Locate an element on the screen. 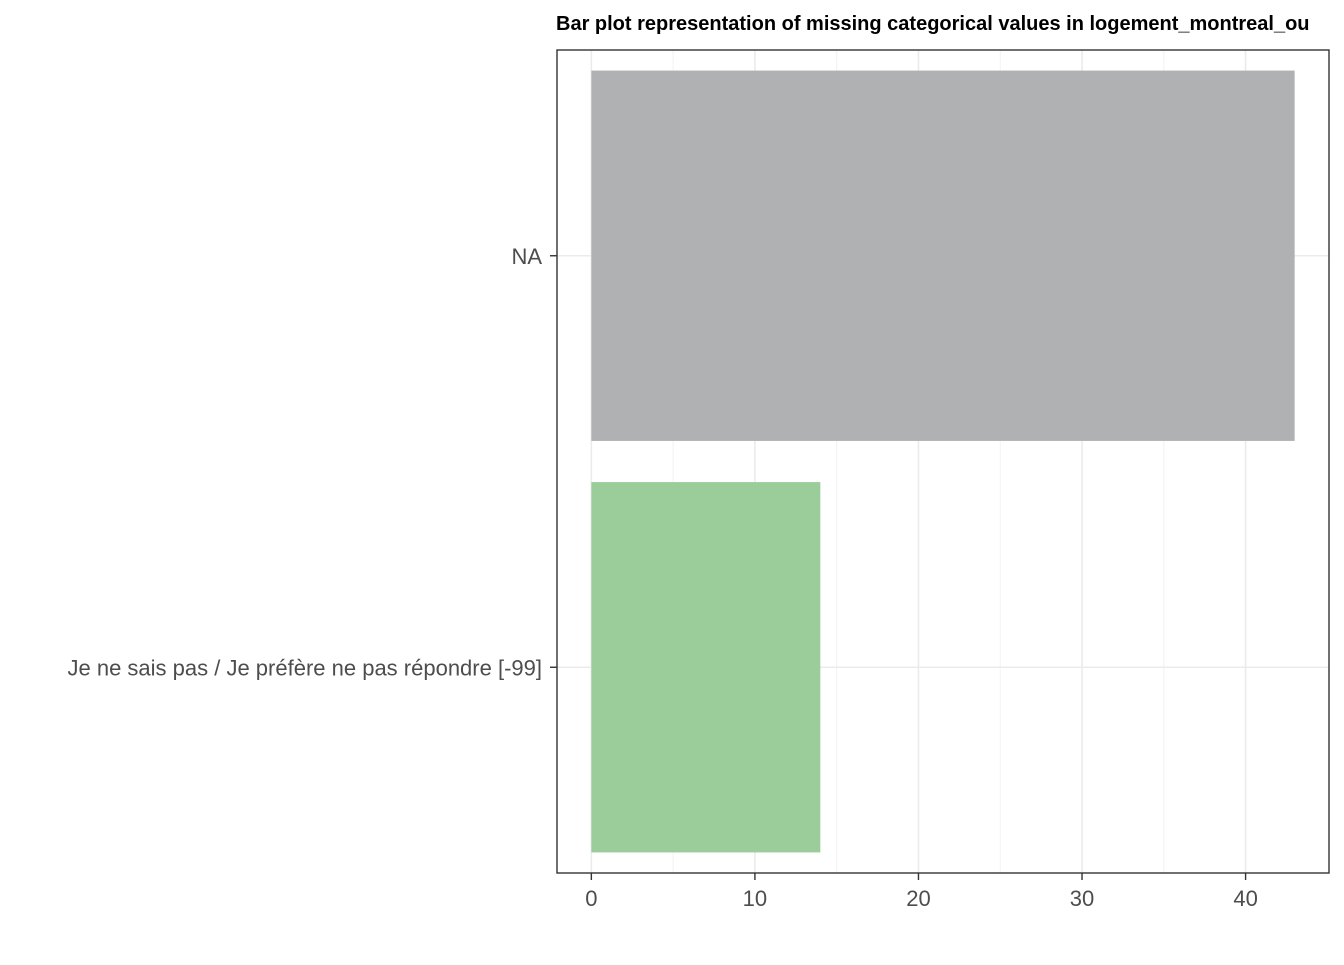  x-tick-label: 0 is located at coordinates (591, 898).